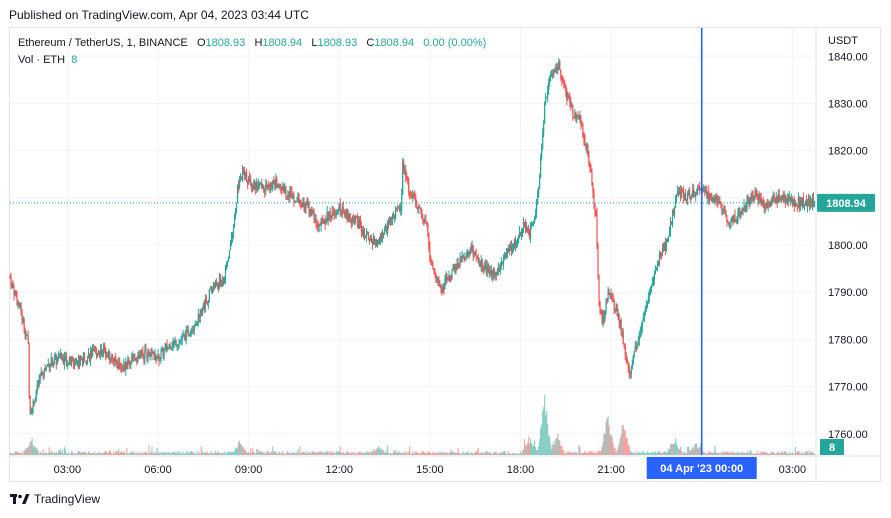  I want to click on symbol-label: Ethereum / TetherUS, 1, BINANCE, so click(103, 43).